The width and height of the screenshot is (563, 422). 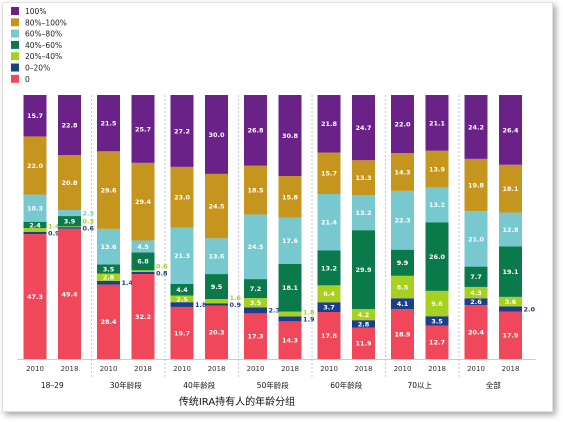 What do you see at coordinates (255, 190) in the screenshot?
I see `segment-label: 18.5` at bounding box center [255, 190].